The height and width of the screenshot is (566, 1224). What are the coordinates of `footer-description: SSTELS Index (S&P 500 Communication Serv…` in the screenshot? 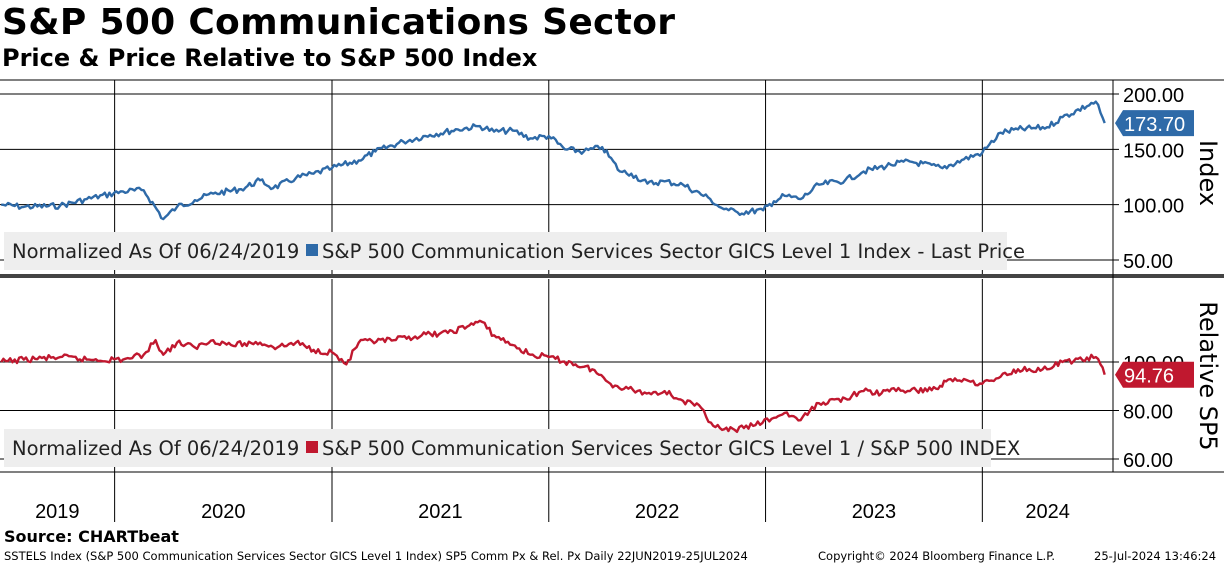 It's located at (376, 556).